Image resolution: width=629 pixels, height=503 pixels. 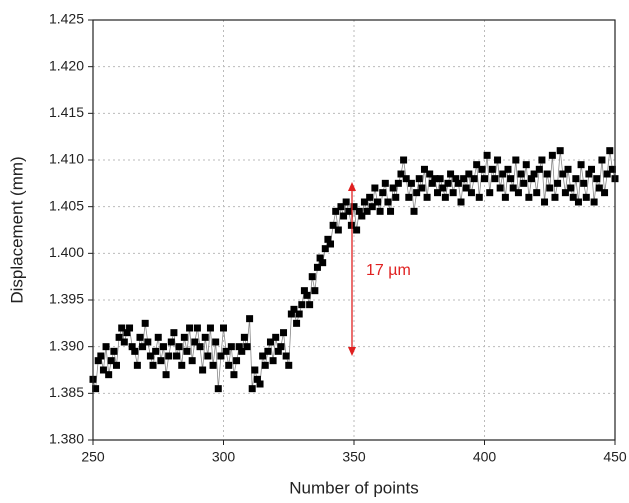 What do you see at coordinates (66, 439) in the screenshot?
I see `y-tick-label: 1.380` at bounding box center [66, 439].